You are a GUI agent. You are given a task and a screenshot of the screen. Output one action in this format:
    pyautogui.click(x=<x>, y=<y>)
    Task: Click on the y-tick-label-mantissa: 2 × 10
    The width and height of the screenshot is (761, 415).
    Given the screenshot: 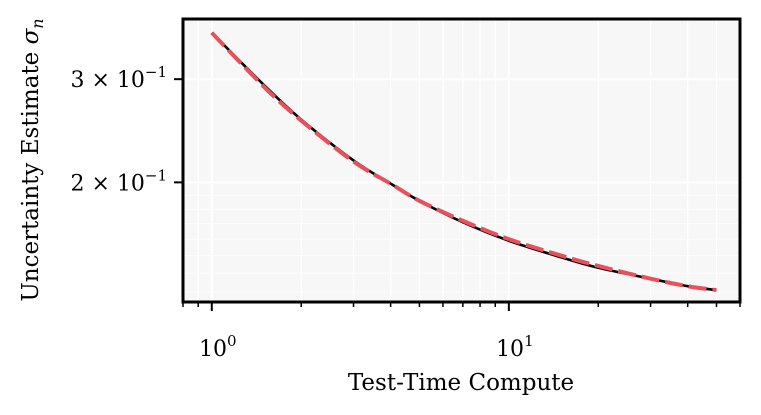 What is the action you would take?
    pyautogui.click(x=107, y=183)
    